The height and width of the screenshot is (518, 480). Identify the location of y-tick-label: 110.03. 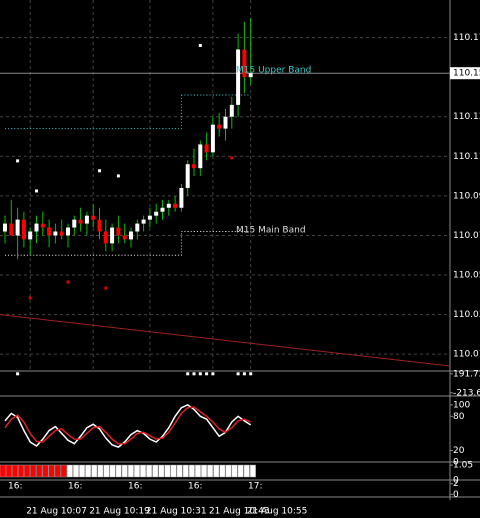
(466, 315).